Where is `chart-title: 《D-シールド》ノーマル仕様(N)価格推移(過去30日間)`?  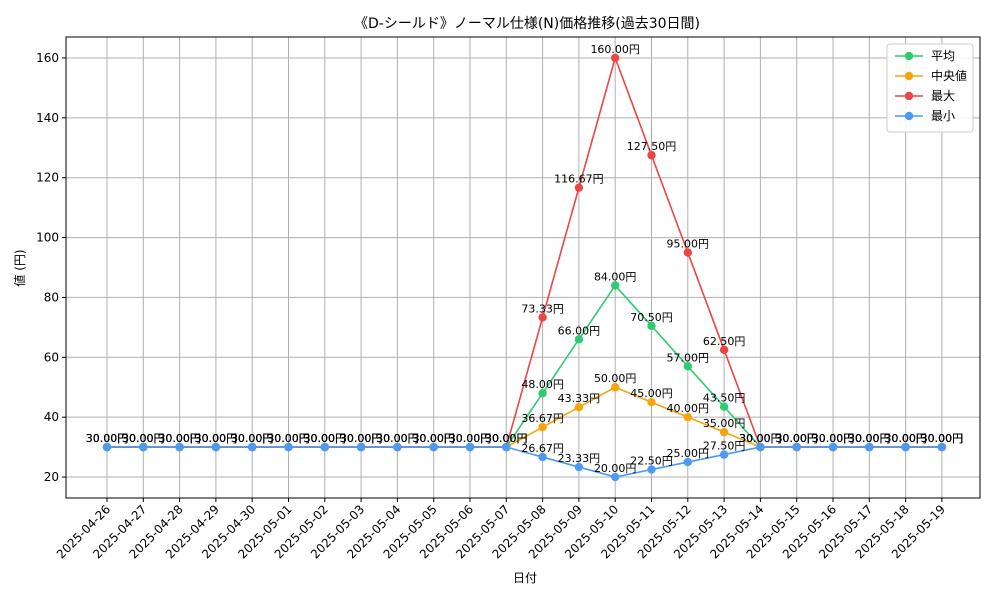
chart-title: 《D-シールド》ノーマル仕様(N)価格推移(過去30日間) is located at coordinates (527, 24).